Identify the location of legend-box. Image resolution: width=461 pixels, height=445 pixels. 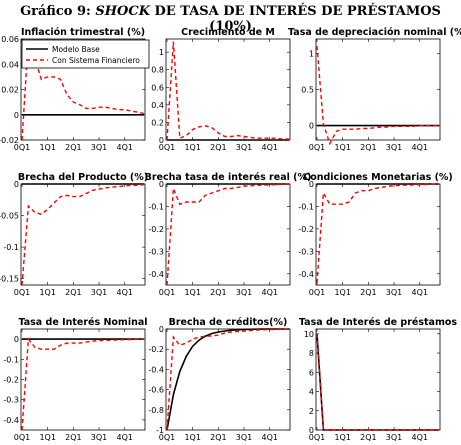
(85, 54).